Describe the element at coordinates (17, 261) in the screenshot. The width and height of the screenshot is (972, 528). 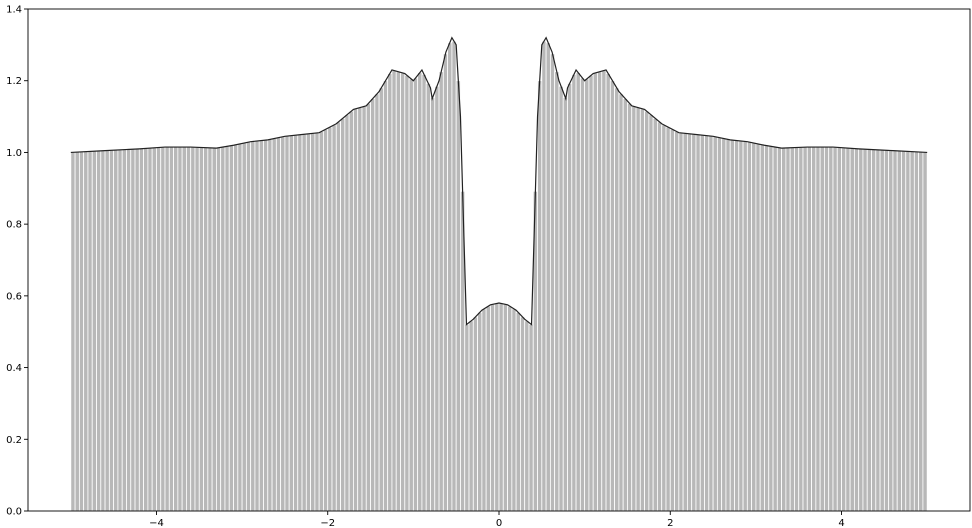
I see `y-axis: 0.0 0.2 0.4 0.6 0.8 1.0 1.2 1.4` at that location.